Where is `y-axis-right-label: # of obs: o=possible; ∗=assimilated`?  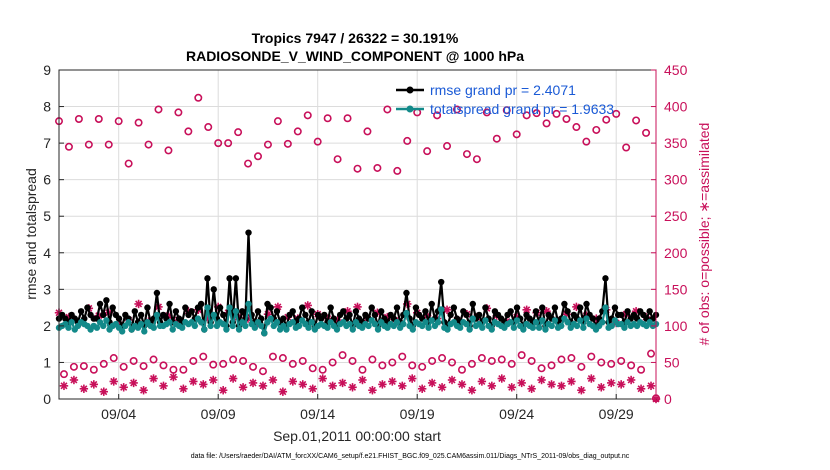
y-axis-right-label: # of obs: o=possible; ∗=assimilated is located at coordinates (704, 234).